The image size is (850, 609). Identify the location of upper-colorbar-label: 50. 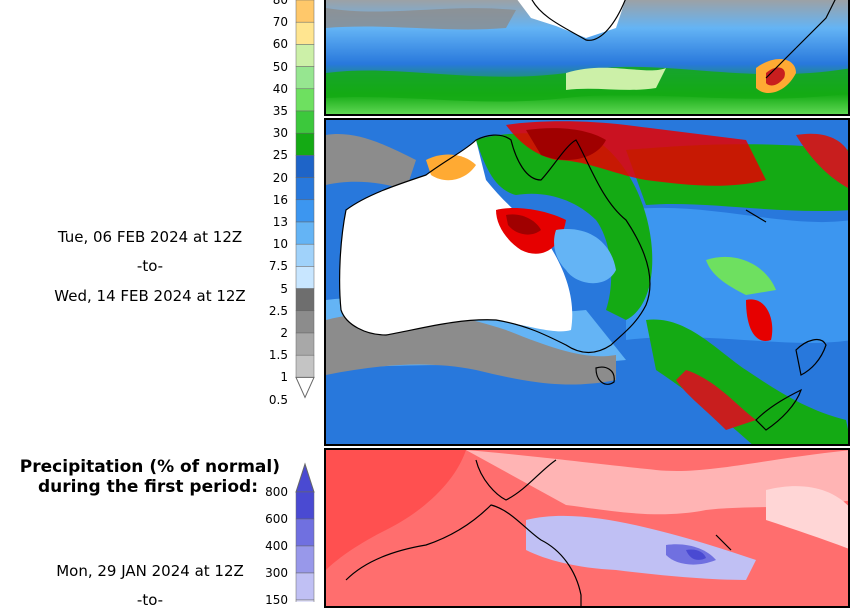
(280, 66).